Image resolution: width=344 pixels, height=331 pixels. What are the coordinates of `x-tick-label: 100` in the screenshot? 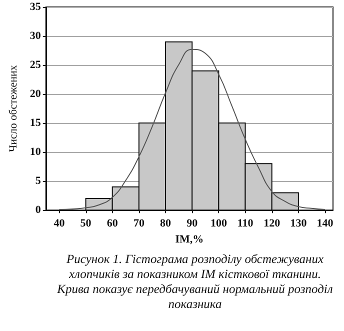 It's located at (219, 224).